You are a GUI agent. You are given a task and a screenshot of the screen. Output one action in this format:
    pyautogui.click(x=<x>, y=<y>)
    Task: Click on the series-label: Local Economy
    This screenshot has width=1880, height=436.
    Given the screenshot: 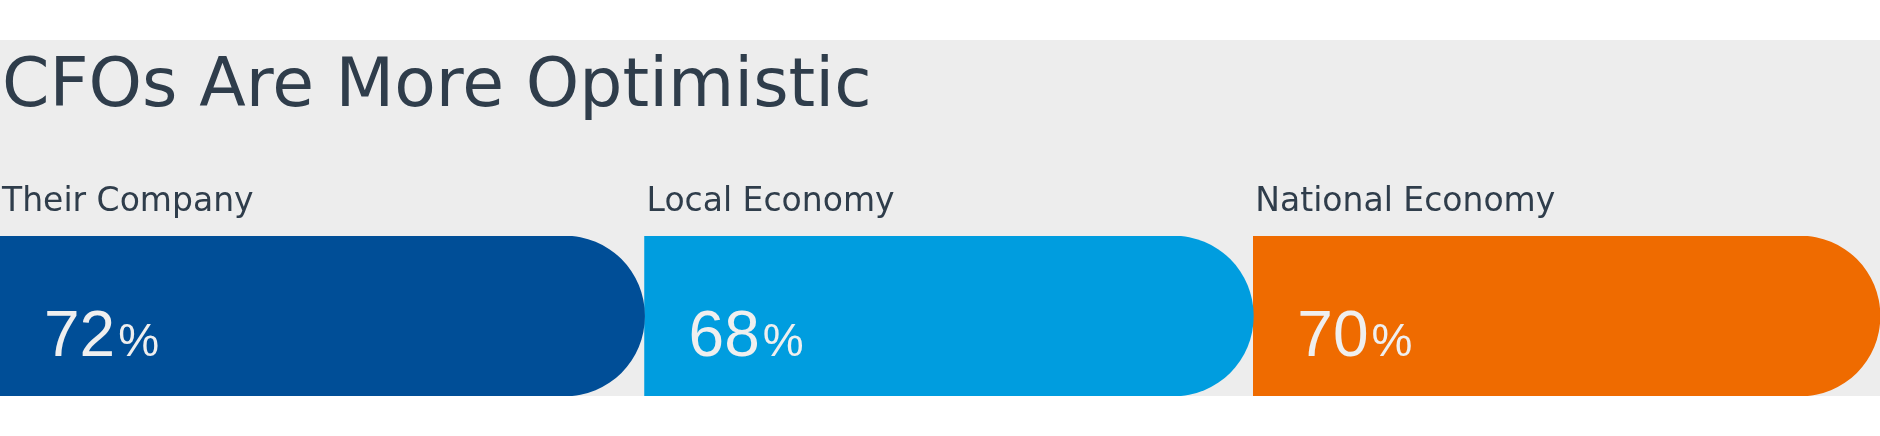 What is the action you would take?
    pyautogui.click(x=770, y=199)
    